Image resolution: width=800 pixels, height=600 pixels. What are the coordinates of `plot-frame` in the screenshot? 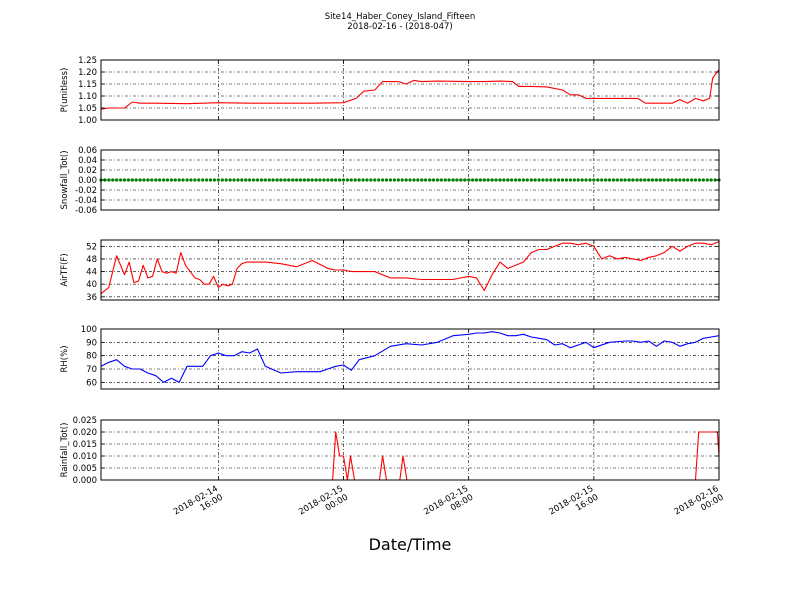 It's located at (410, 450).